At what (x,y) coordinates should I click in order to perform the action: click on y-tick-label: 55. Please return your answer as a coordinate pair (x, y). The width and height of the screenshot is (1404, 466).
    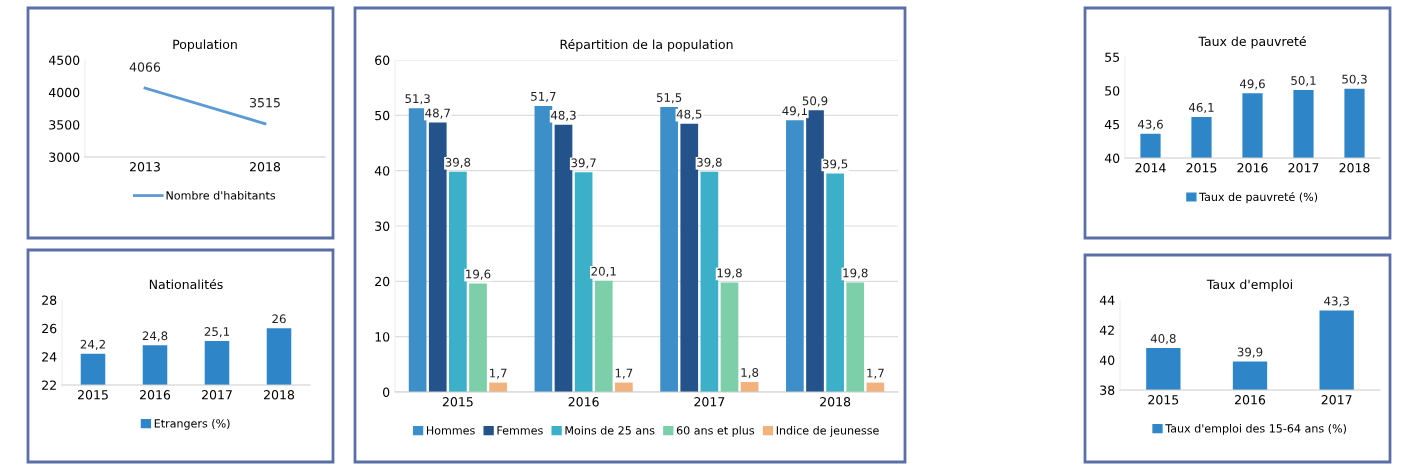
    Looking at the image, I should click on (1112, 57).